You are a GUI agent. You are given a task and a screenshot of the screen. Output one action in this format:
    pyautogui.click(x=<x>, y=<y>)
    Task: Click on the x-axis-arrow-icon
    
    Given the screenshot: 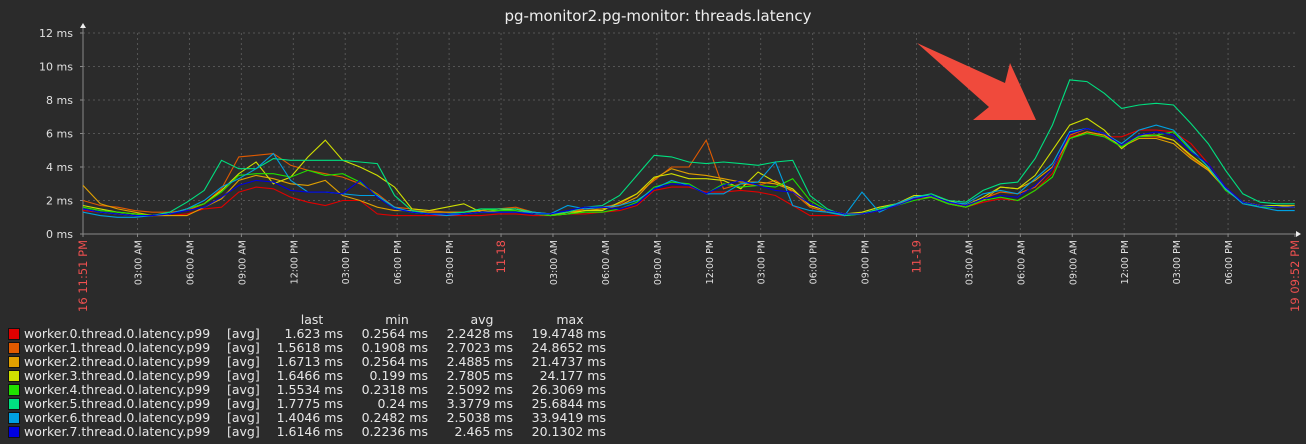 What is the action you would take?
    pyautogui.click(x=1298, y=234)
    